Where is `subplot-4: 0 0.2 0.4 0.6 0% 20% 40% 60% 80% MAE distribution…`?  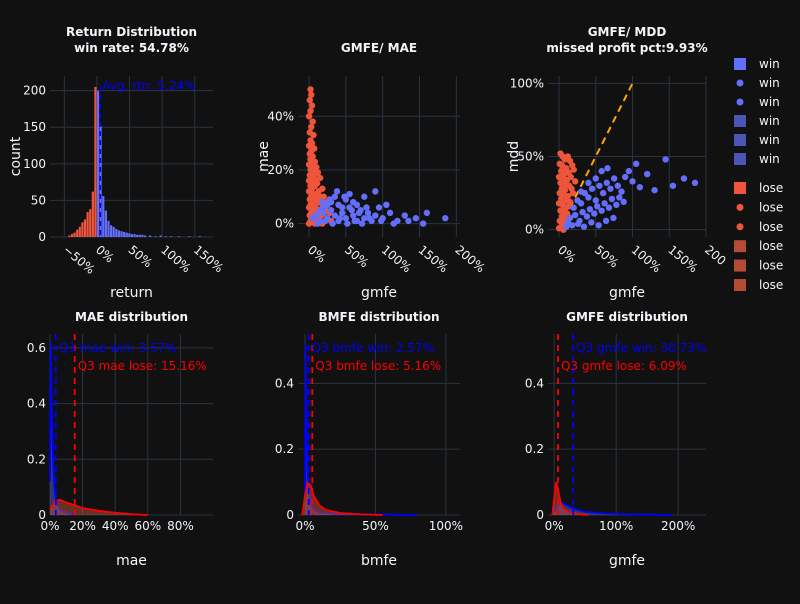 subplot-4: 0 0.2 0.4 0.6 0% 20% 40% 60% 80% MAE distribution… is located at coordinates (120, 439).